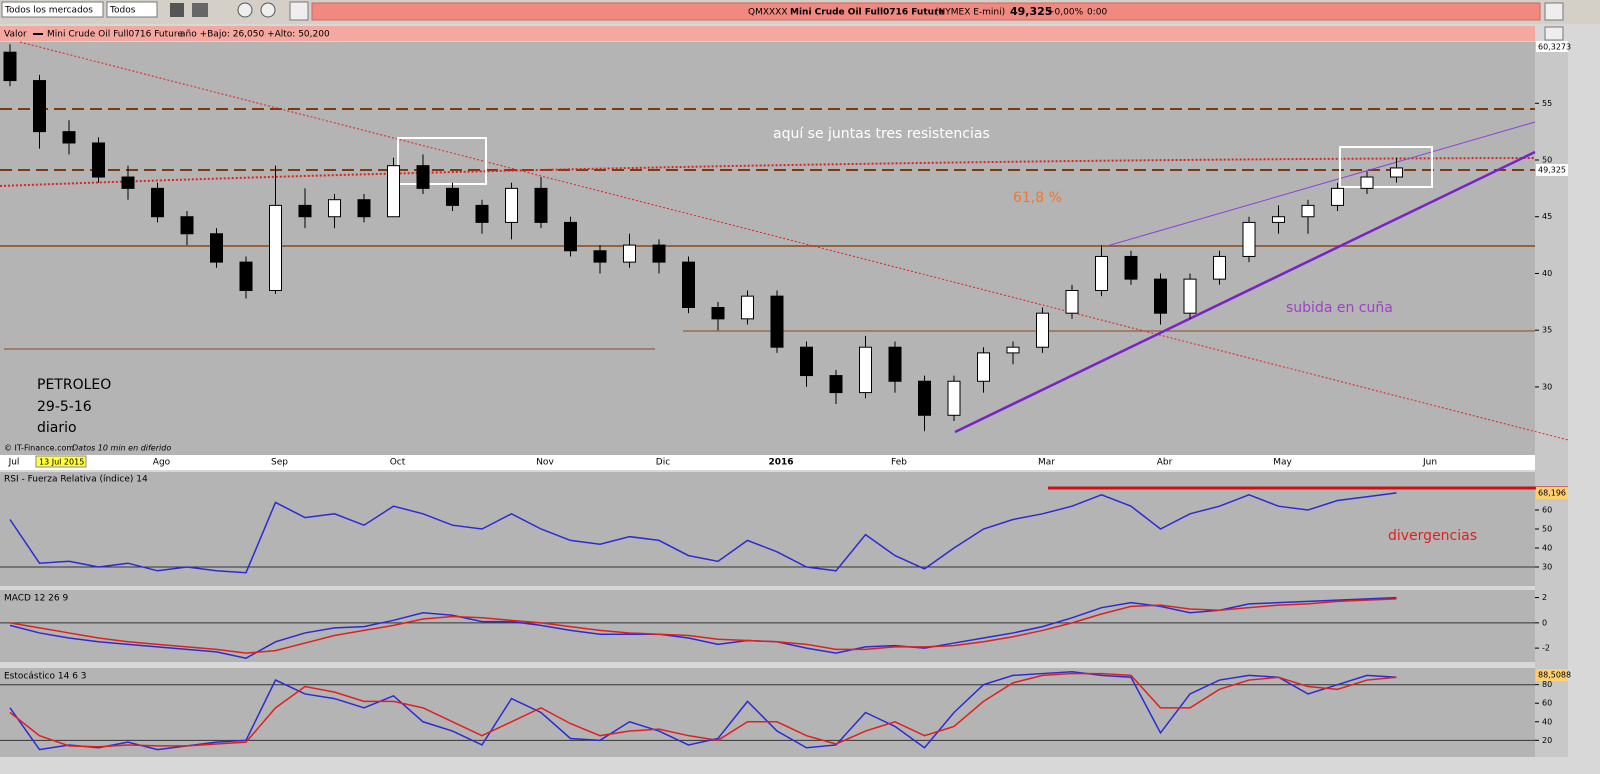  What do you see at coordinates (14, 463) in the screenshot?
I see `x-tick-label: Jul` at bounding box center [14, 463].